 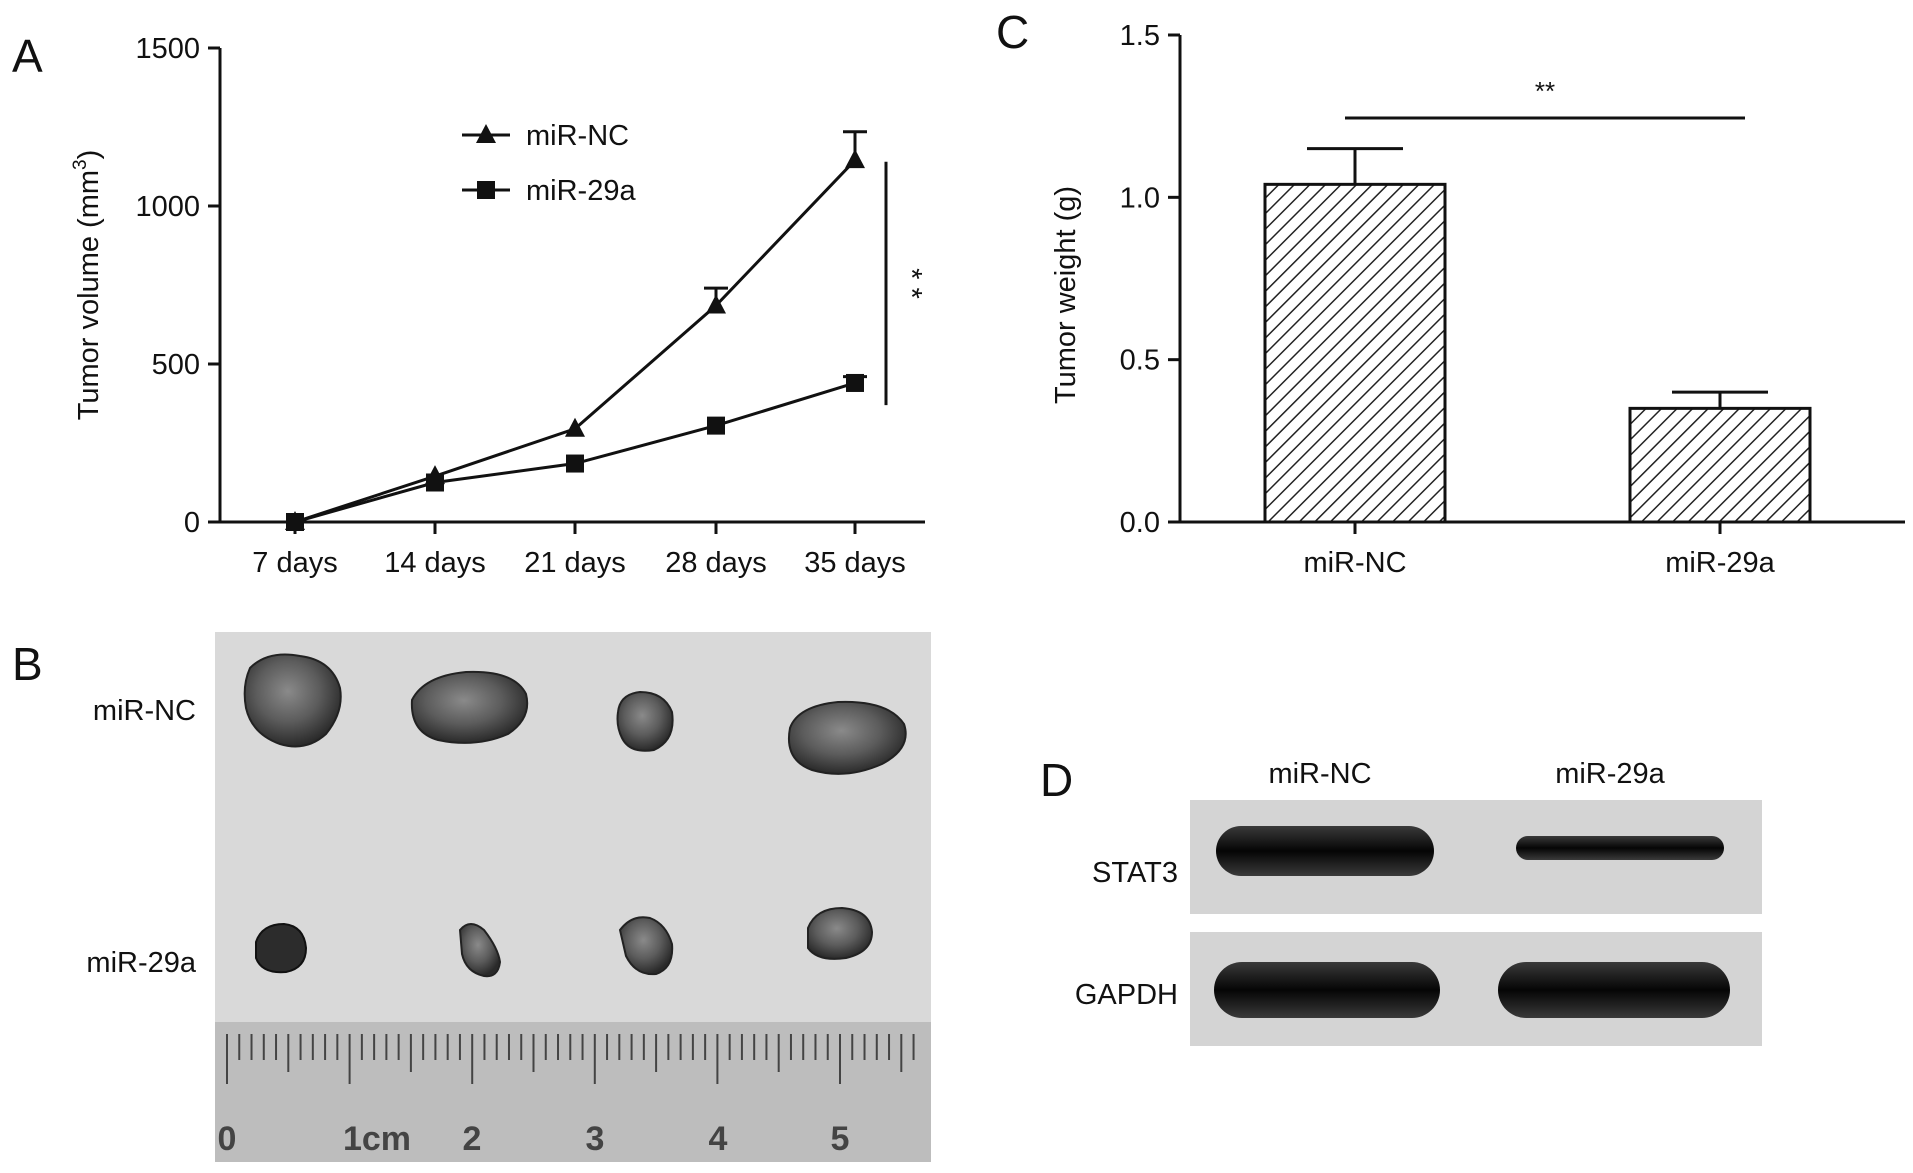 What do you see at coordinates (435, 563) in the screenshot?
I see `a-x-tick-label: 14 days` at bounding box center [435, 563].